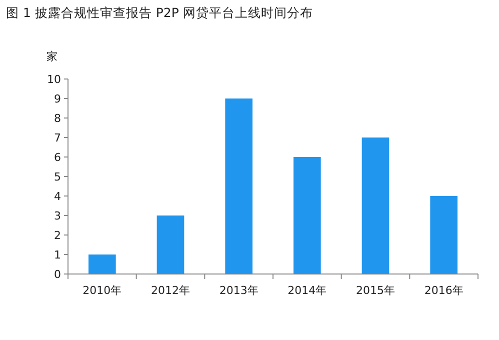 Image resolution: width=499 pixels, height=340 pixels. What do you see at coordinates (57, 196) in the screenshot?
I see `y-tick-label: 4` at bounding box center [57, 196].